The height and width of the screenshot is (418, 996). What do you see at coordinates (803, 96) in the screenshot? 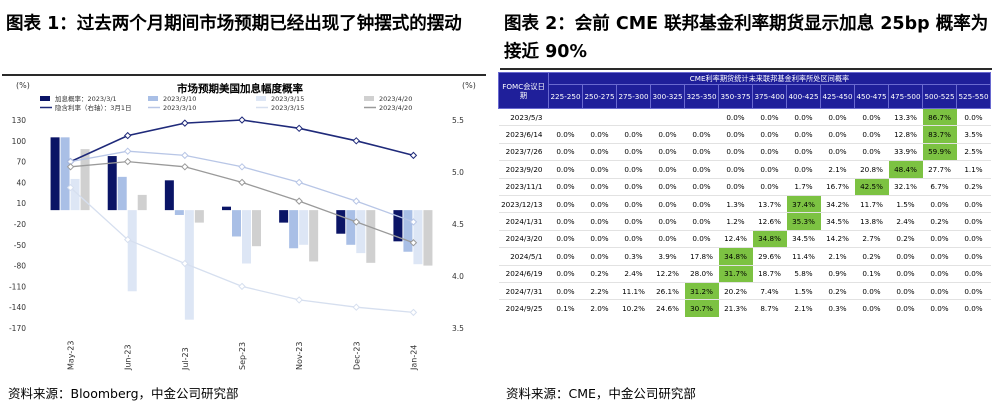
I see `table-column-header: 400-425` at bounding box center [803, 96].